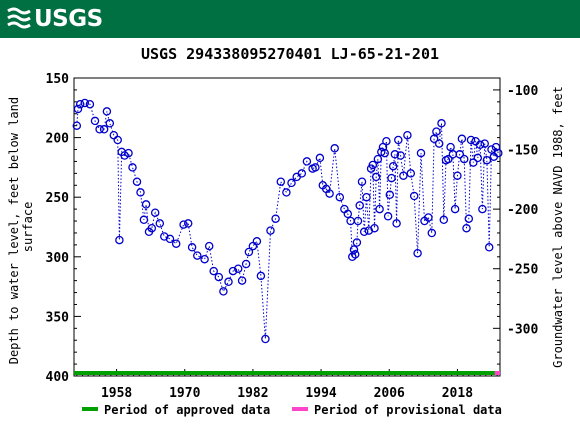 Image resolution: width=580 pixels, height=430 pixels. I want to click on usgs-header-banner: USGS, so click(290, 19).